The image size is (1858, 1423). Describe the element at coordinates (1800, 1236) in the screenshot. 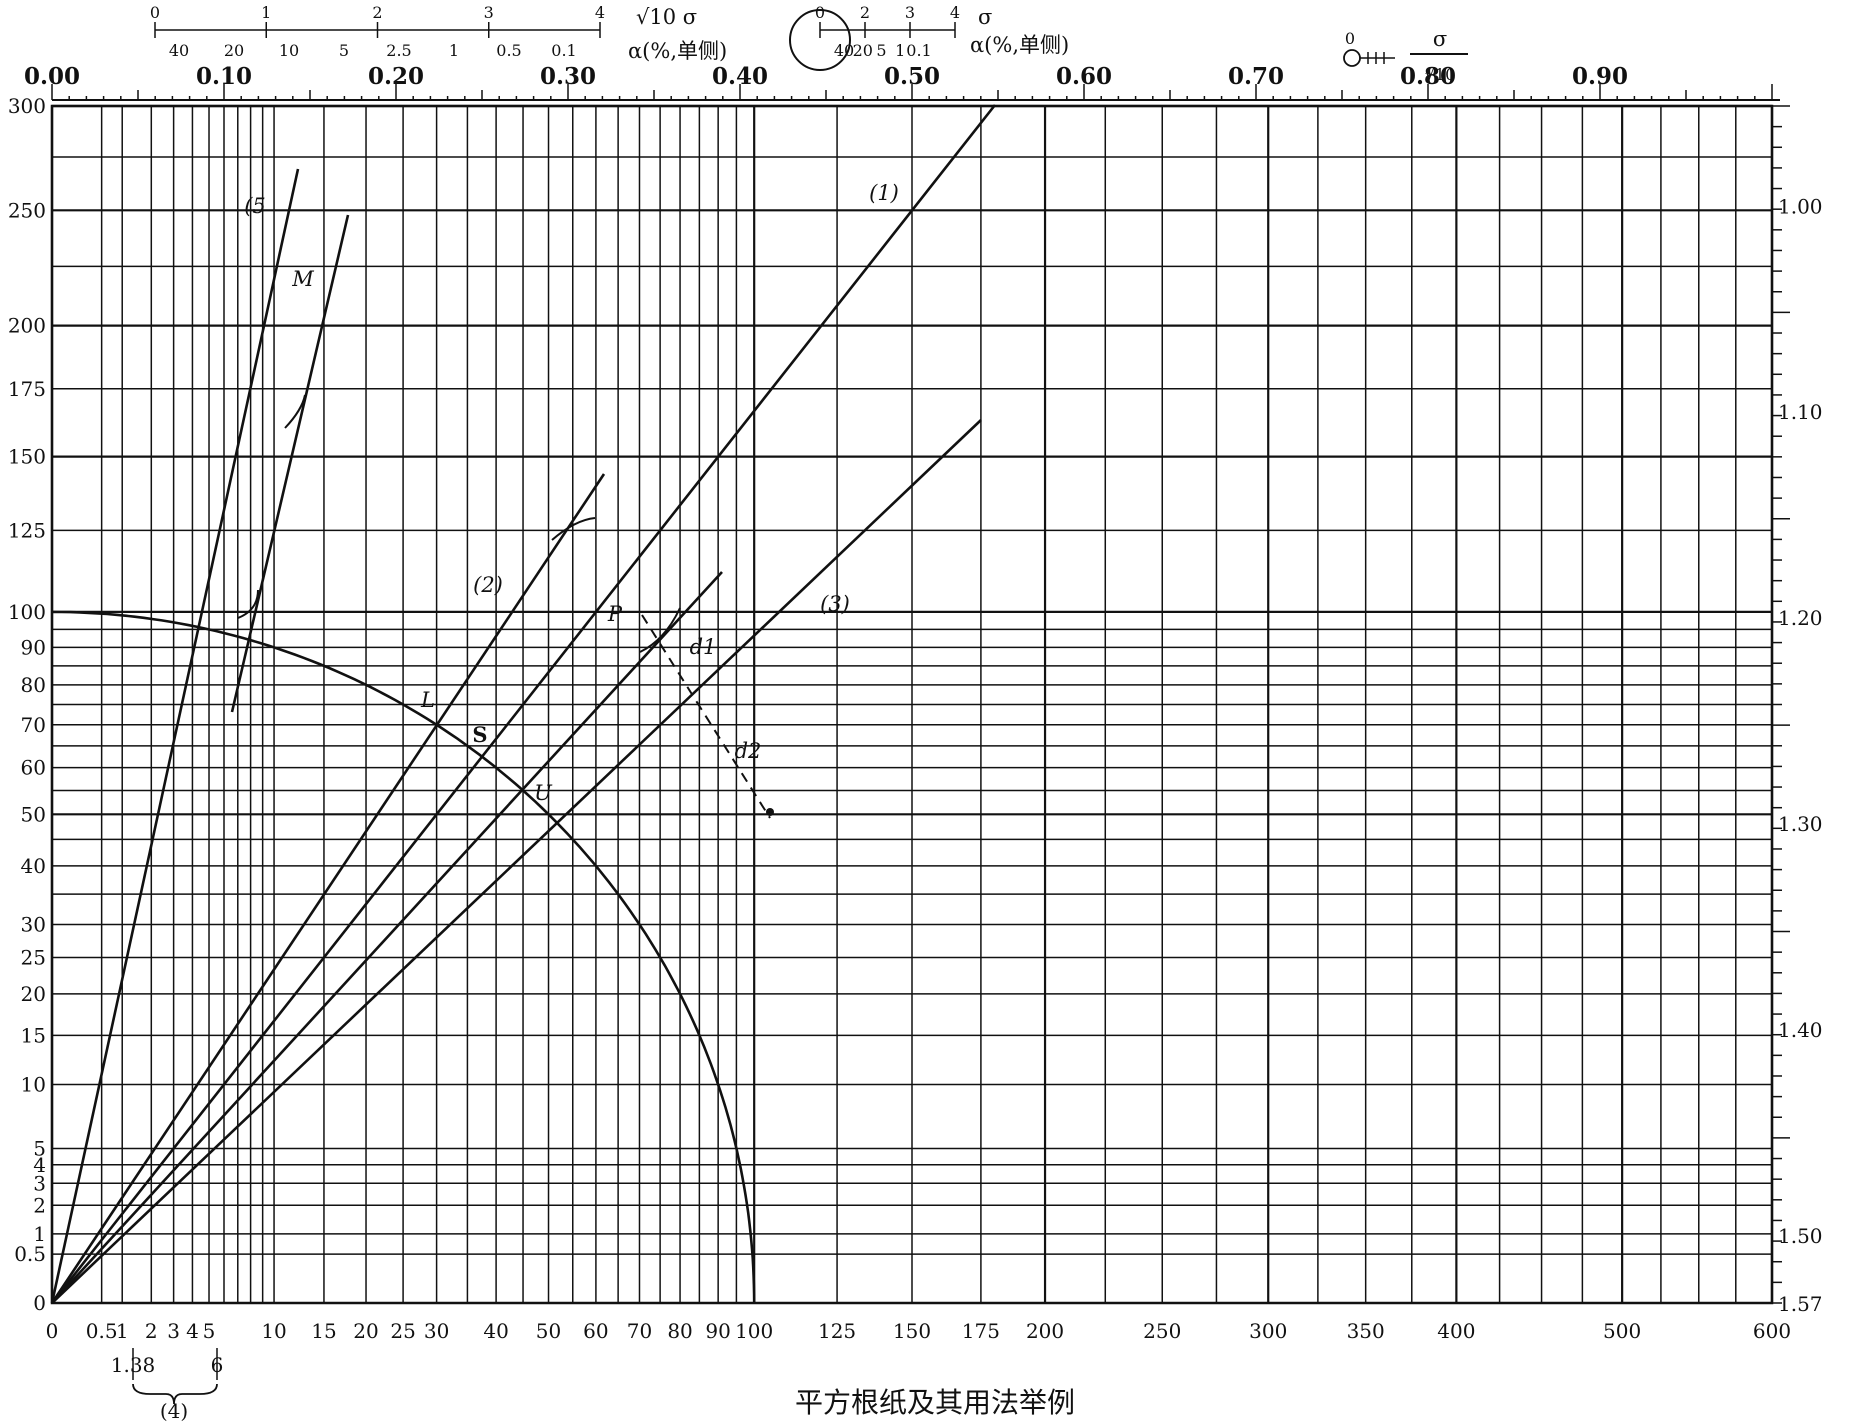

I see `right-tick-label: 1.50` at that location.